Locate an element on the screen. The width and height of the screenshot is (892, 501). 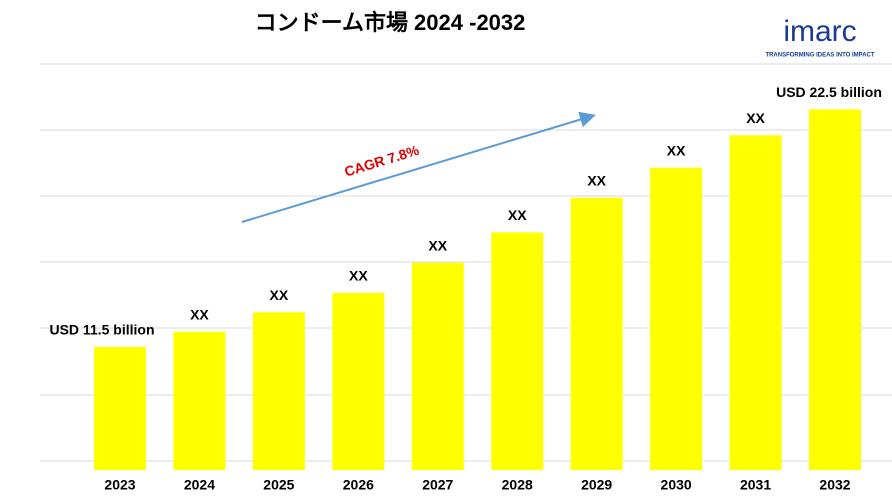
x-tick-label: 2024 is located at coordinates (199, 485).